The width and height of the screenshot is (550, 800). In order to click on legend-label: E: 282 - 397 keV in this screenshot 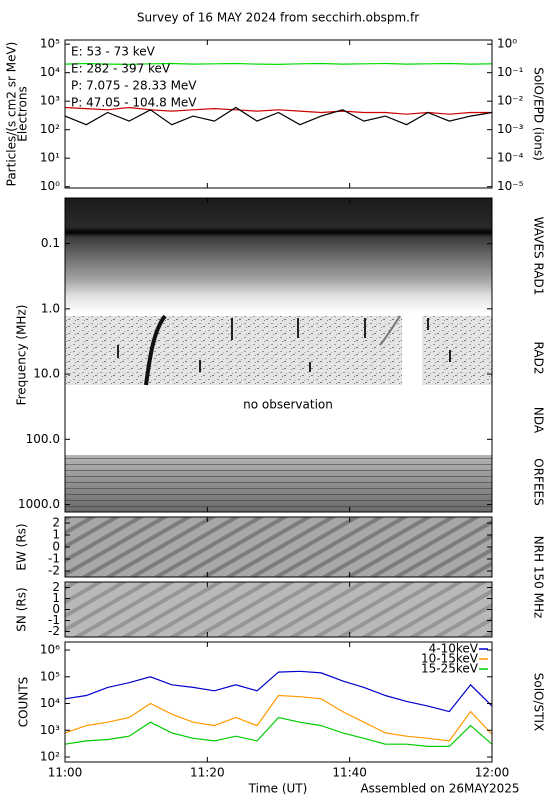, I will do `click(121, 69)`.